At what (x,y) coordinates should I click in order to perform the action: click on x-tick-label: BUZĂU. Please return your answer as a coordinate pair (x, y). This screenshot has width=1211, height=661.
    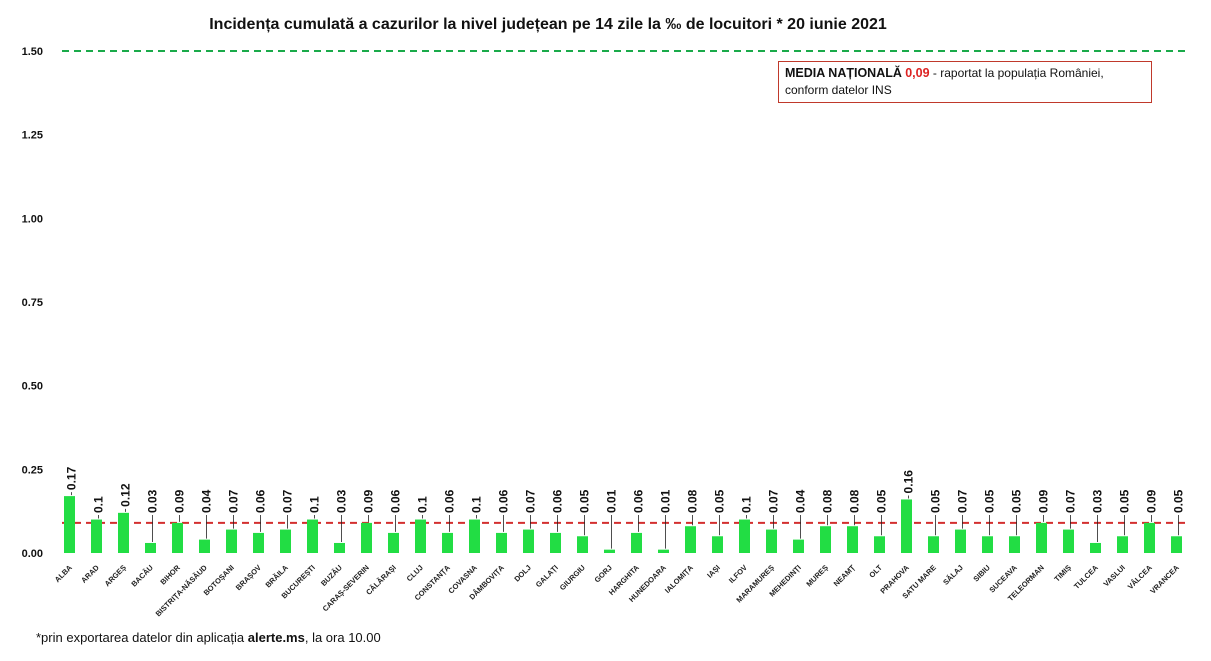
    Looking at the image, I should click on (331, 575).